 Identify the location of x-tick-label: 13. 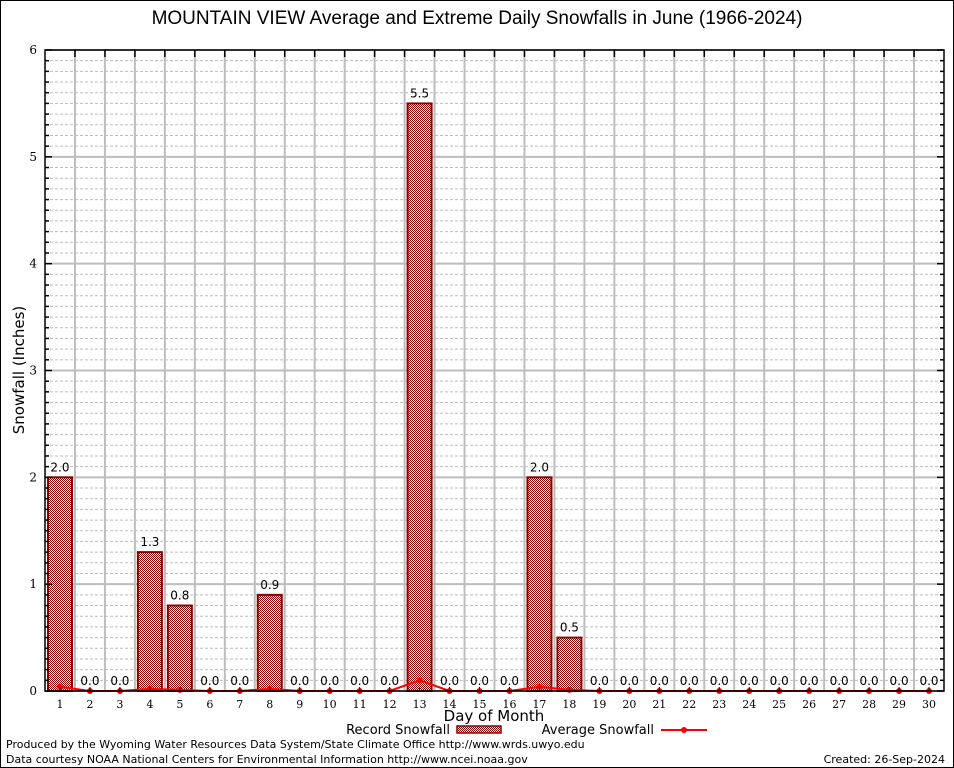
(420, 704).